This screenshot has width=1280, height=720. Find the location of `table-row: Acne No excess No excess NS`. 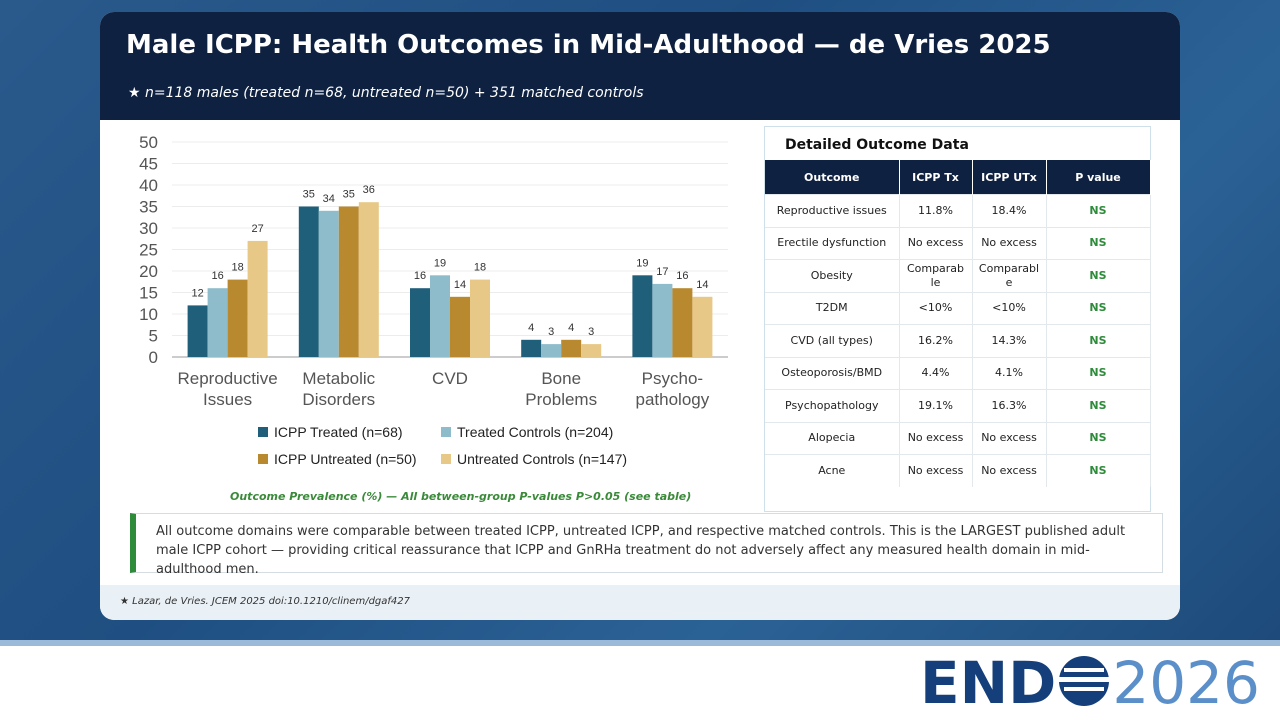

table-row: Acne No excess No excess NS is located at coordinates (958, 470).